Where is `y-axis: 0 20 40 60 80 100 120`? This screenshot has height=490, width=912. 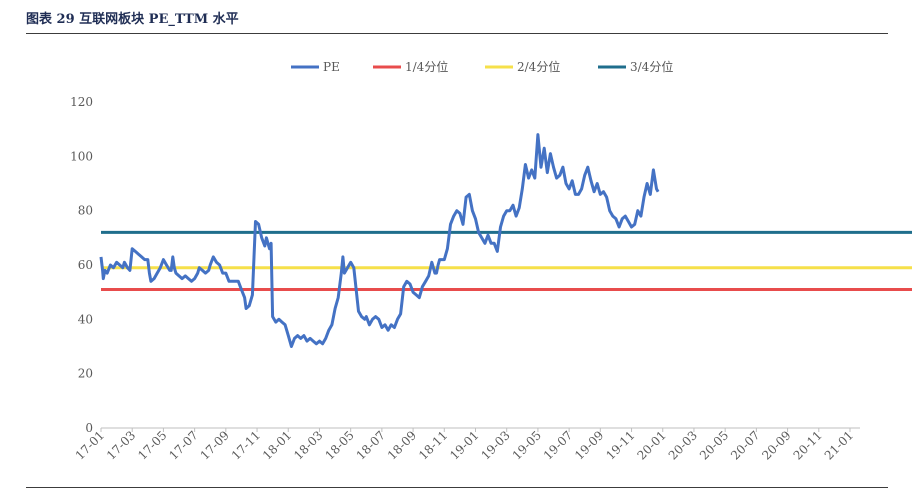
y-axis: 0 20 40 60 80 100 120 is located at coordinates (81, 265).